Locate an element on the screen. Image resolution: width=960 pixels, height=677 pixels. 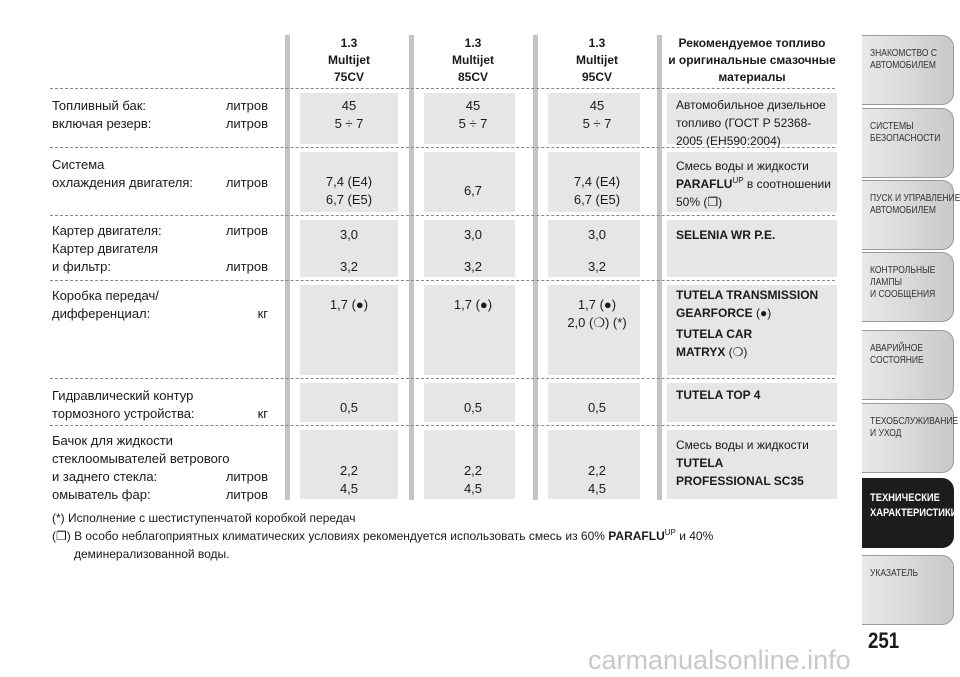
row-label: омыватель фар: is located at coordinates (101, 494).